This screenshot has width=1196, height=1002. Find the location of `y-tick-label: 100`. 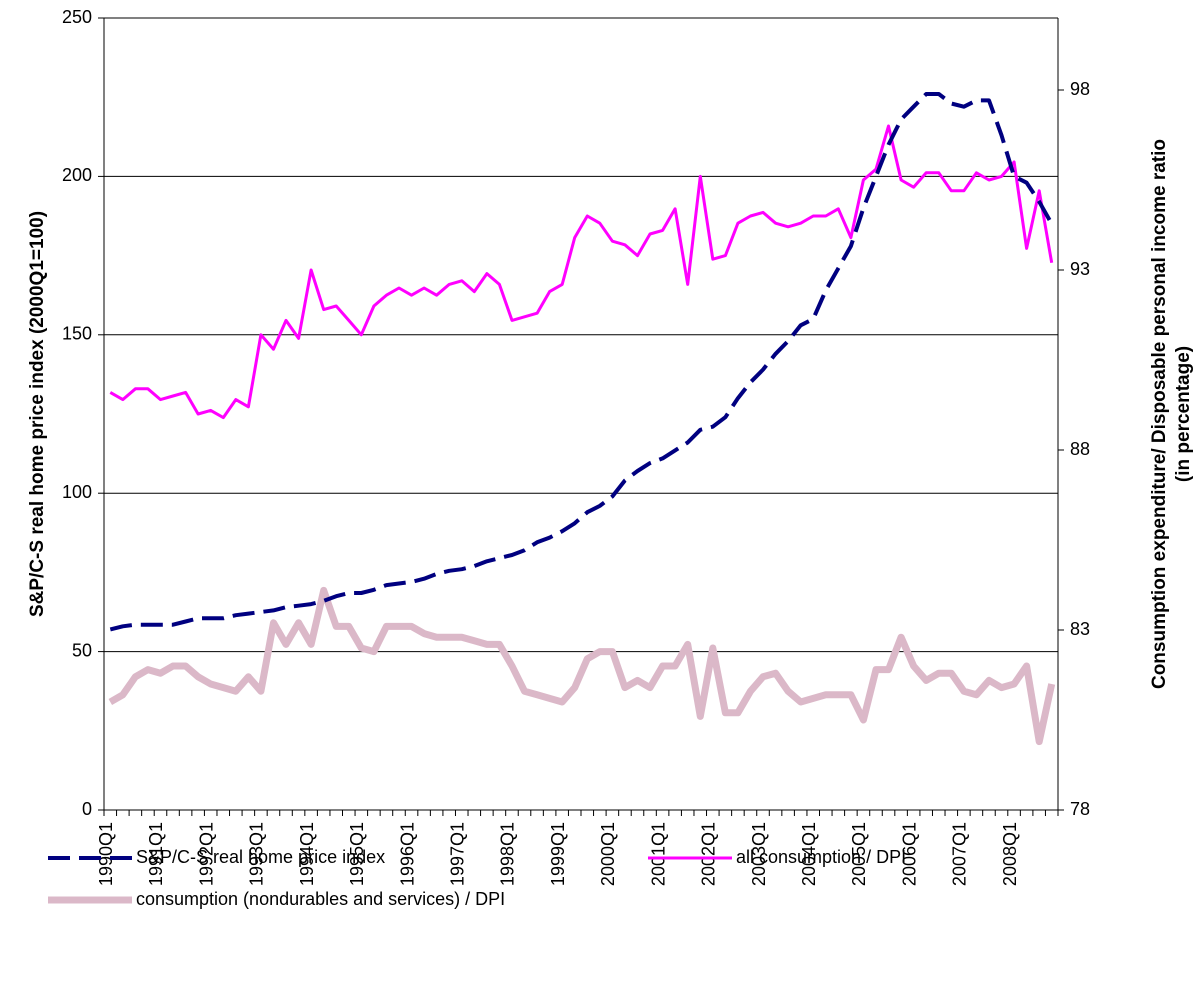

y-tick-label: 100 is located at coordinates (77, 492).